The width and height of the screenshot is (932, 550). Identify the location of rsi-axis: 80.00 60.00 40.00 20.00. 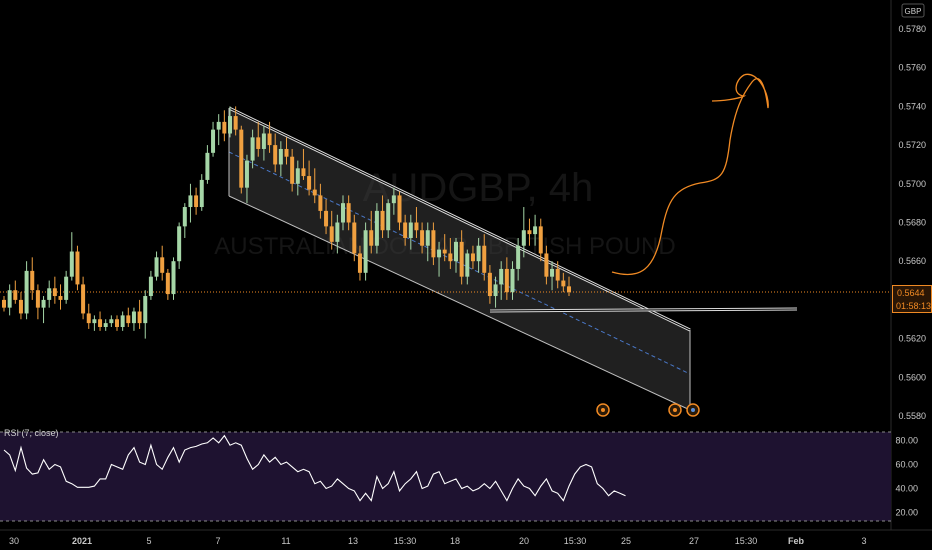
(906, 476).